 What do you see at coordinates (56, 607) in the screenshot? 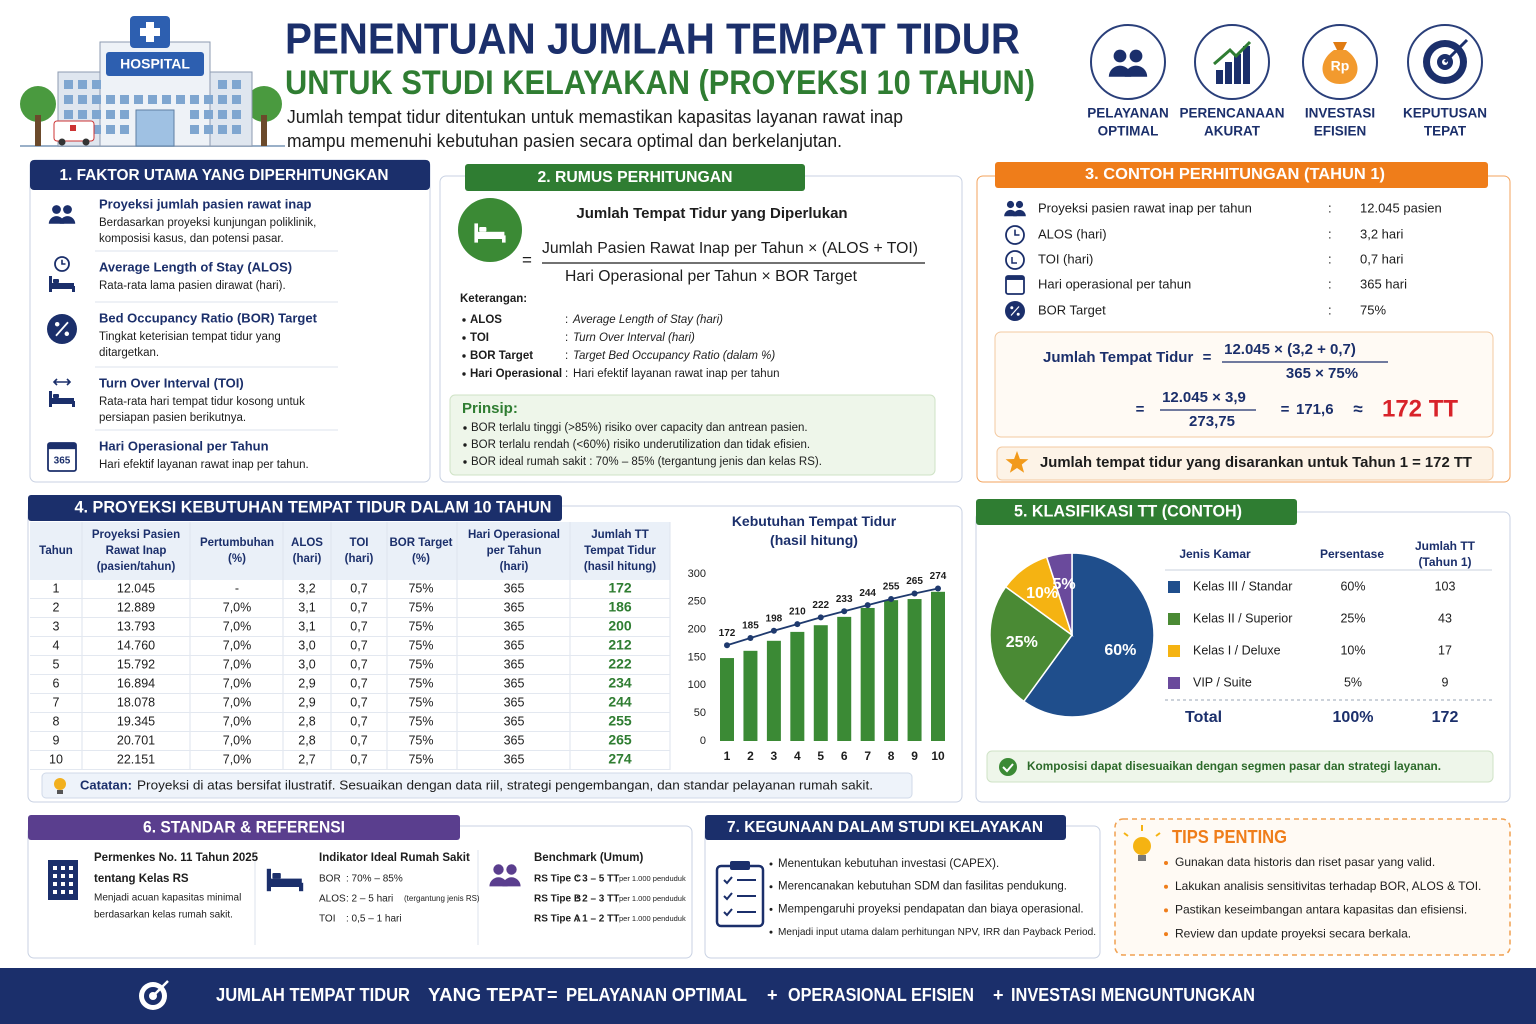
I see `table-cell: 2` at bounding box center [56, 607].